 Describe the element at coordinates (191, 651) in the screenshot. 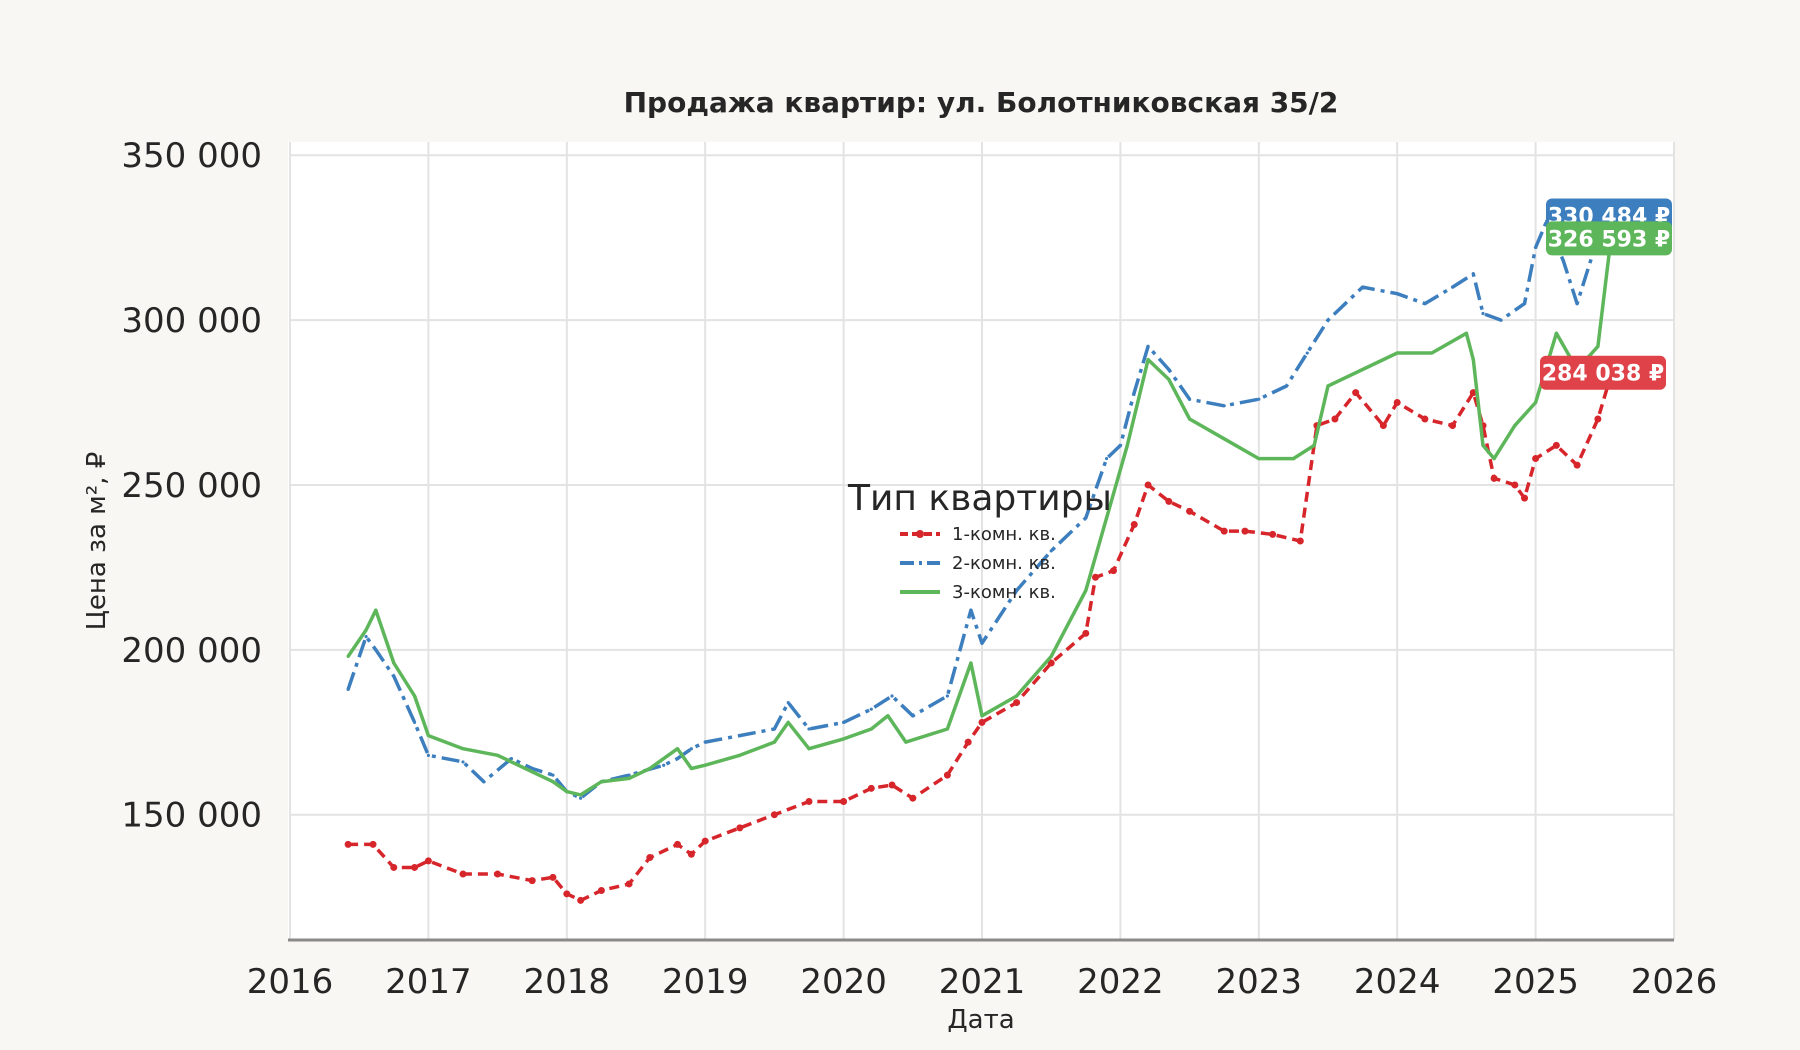

I see `y-tick-label: 200 000` at that location.